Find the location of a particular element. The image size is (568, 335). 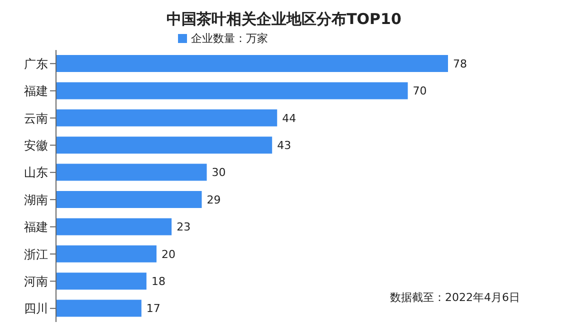

data-label: 29 is located at coordinates (213, 199).